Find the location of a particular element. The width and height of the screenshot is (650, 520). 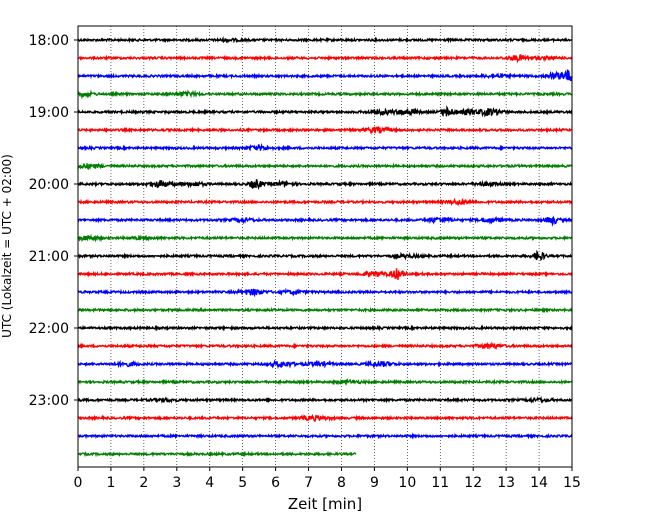

x-tick-label-14: 14 is located at coordinates (539, 483).